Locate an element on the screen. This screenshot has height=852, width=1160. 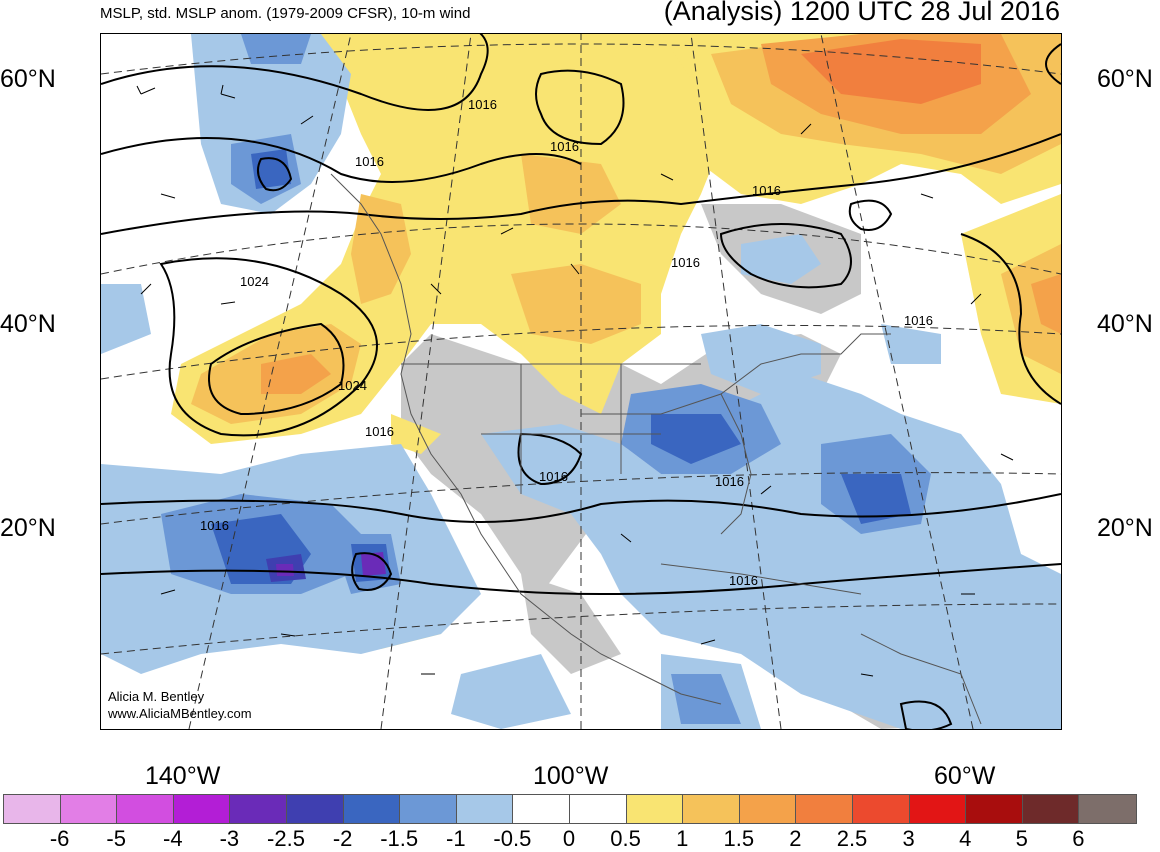
colorbar-tick-label: 0 is located at coordinates (569, 838).